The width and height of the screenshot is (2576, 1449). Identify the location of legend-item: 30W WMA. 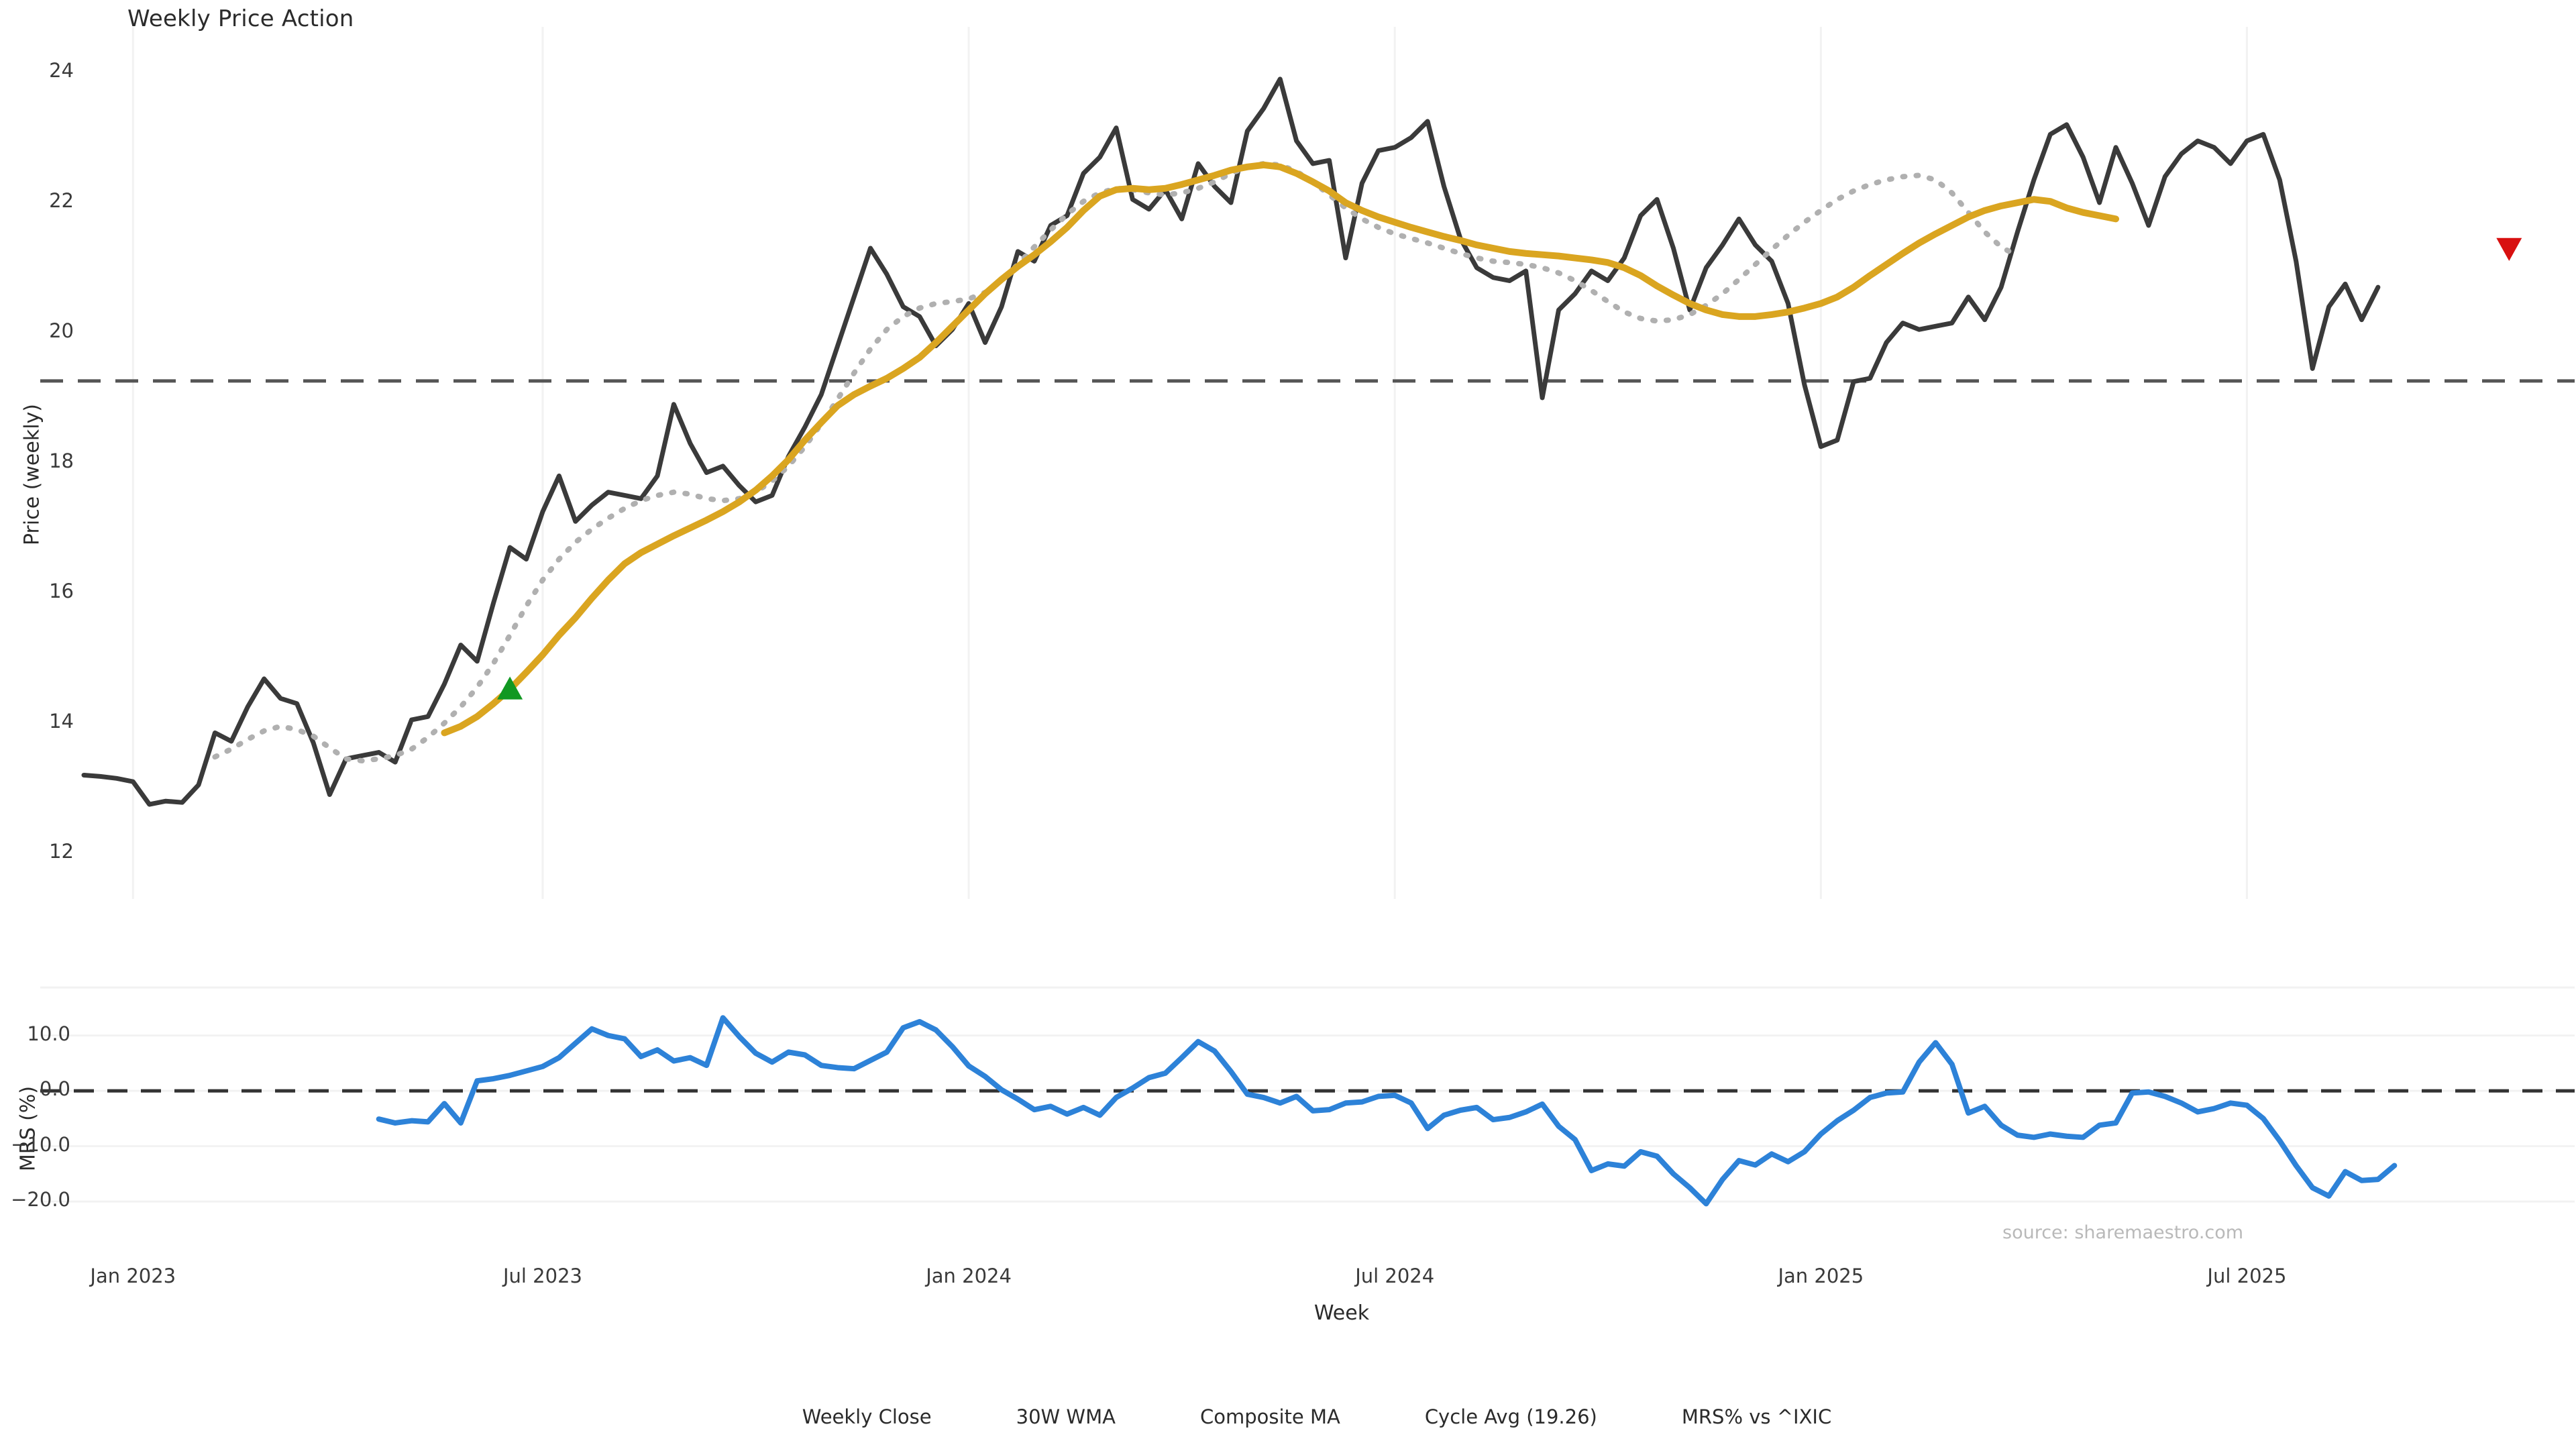
(1037, 1416).